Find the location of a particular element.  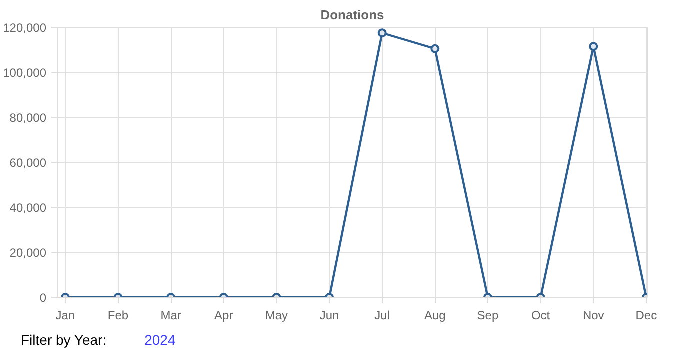

x-tick-label: Sep is located at coordinates (488, 315).